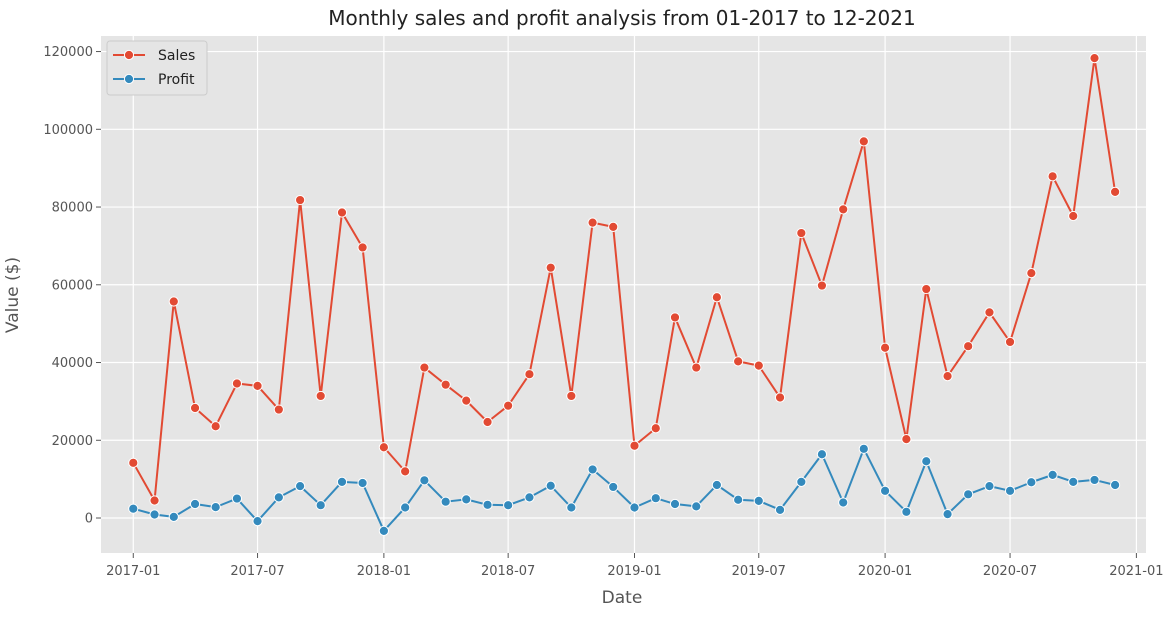 The image size is (1168, 621). Describe the element at coordinates (622, 598) in the screenshot. I see `x-axis-label: Date` at that location.